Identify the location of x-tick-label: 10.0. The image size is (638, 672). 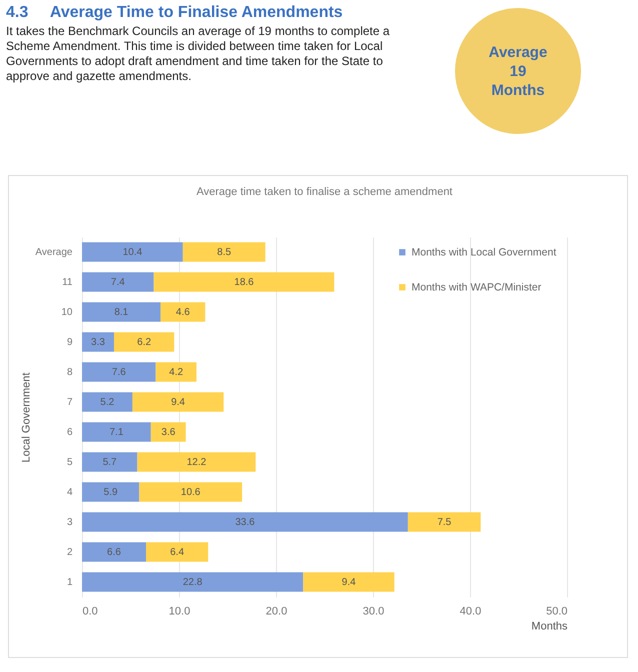
(179, 612).